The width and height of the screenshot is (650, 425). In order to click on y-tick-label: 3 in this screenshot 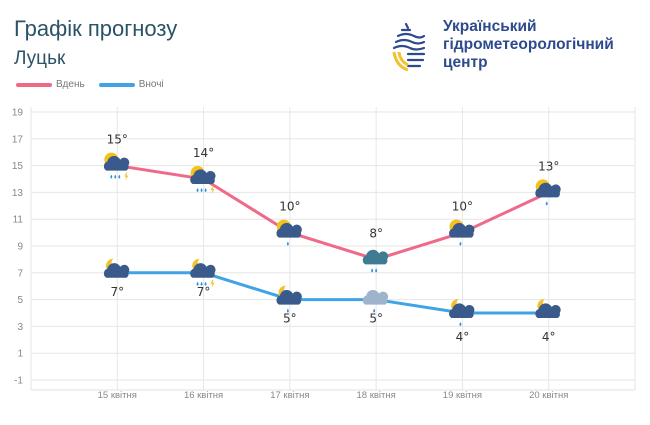, I will do `click(20, 327)`.